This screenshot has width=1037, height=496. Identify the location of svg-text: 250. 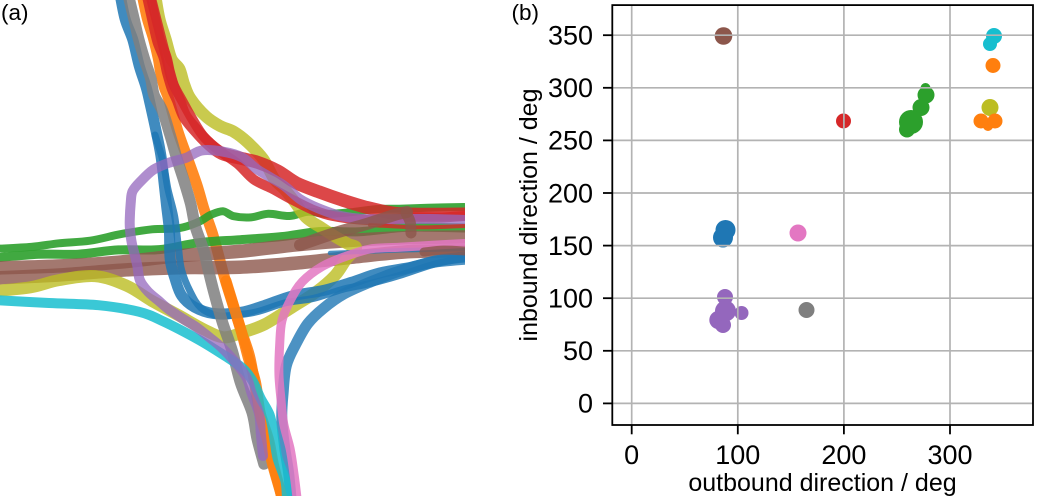
(570, 141).